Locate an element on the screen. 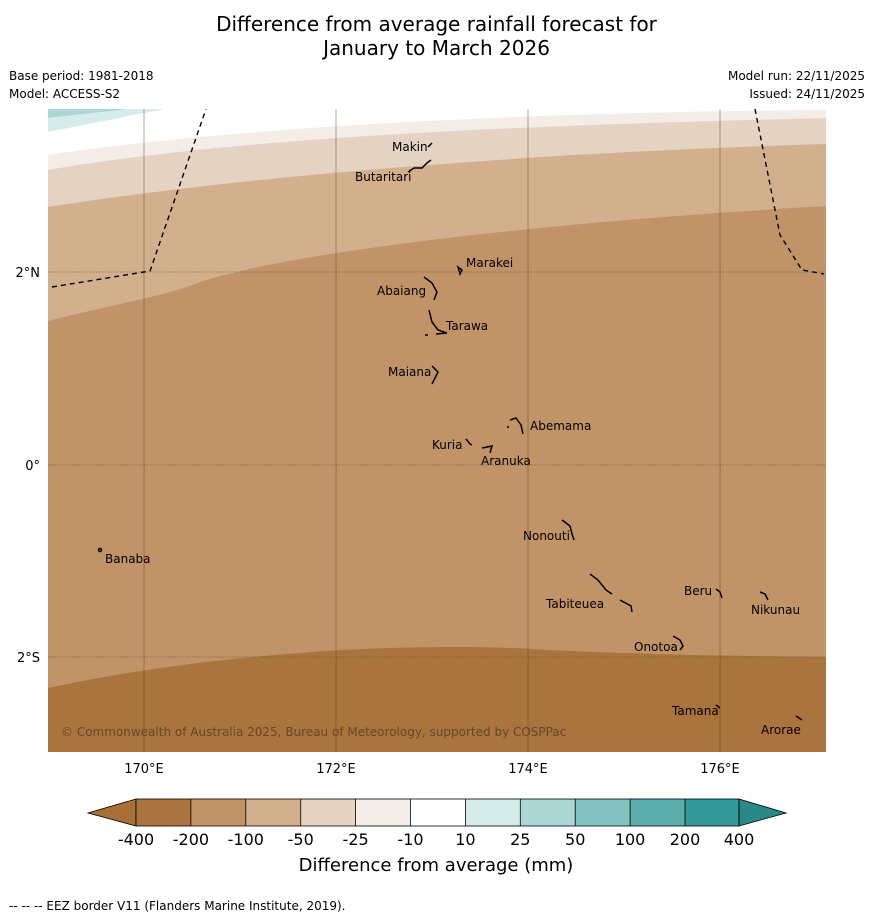  issued-date: Issued: 24/11/2025 is located at coordinates (807, 94).